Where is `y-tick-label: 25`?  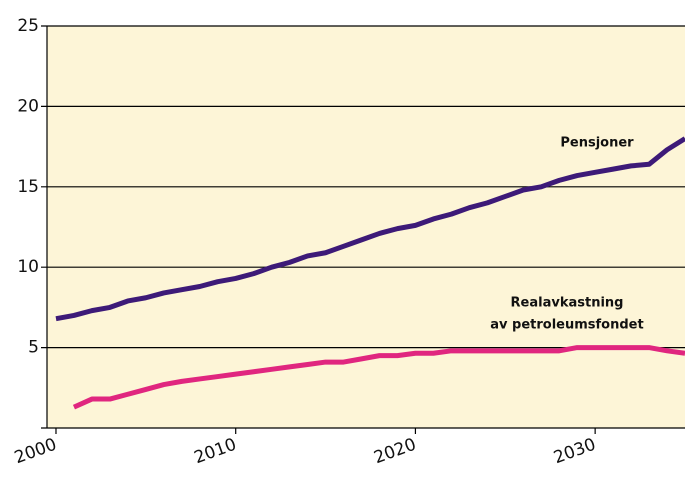 y-tick-label: 25 is located at coordinates (28, 26).